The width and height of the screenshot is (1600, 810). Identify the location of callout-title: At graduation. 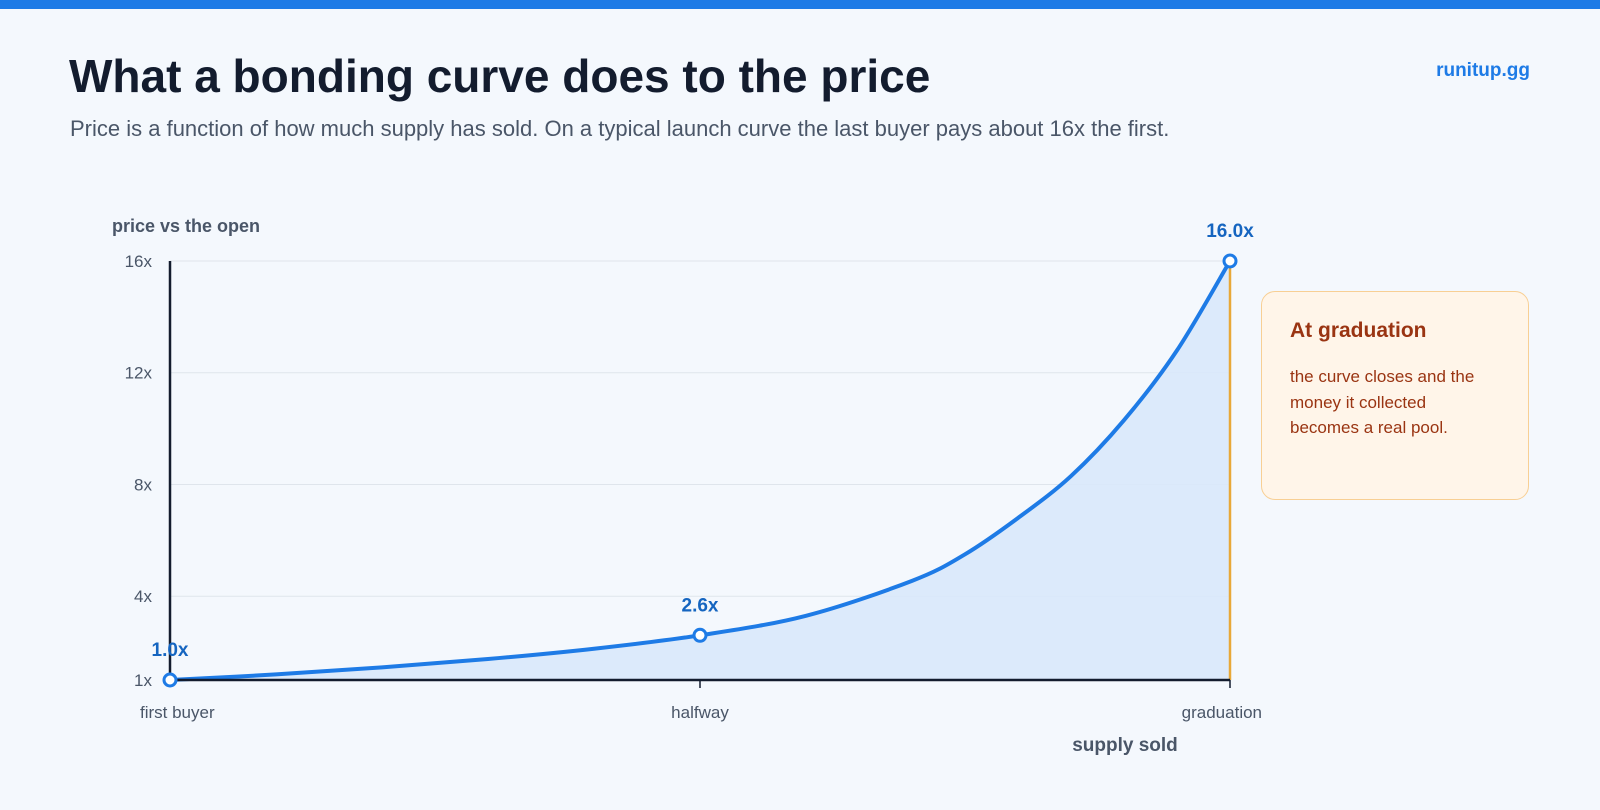
(1358, 330).